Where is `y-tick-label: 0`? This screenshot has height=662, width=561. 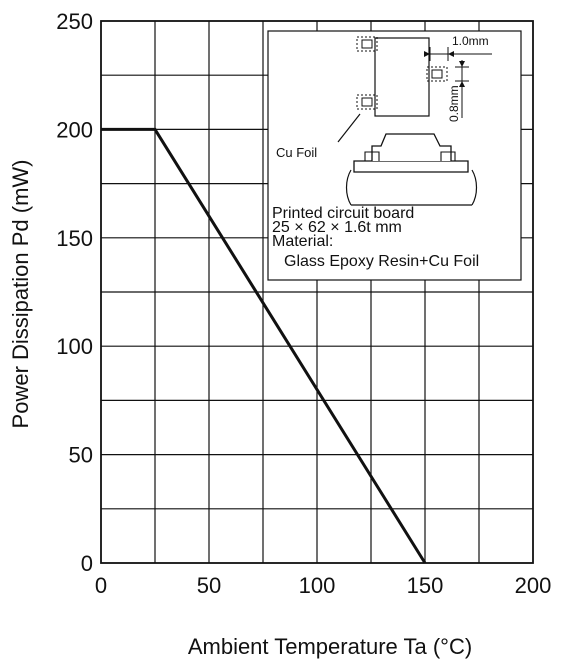 y-tick-label: 0 is located at coordinates (87, 563).